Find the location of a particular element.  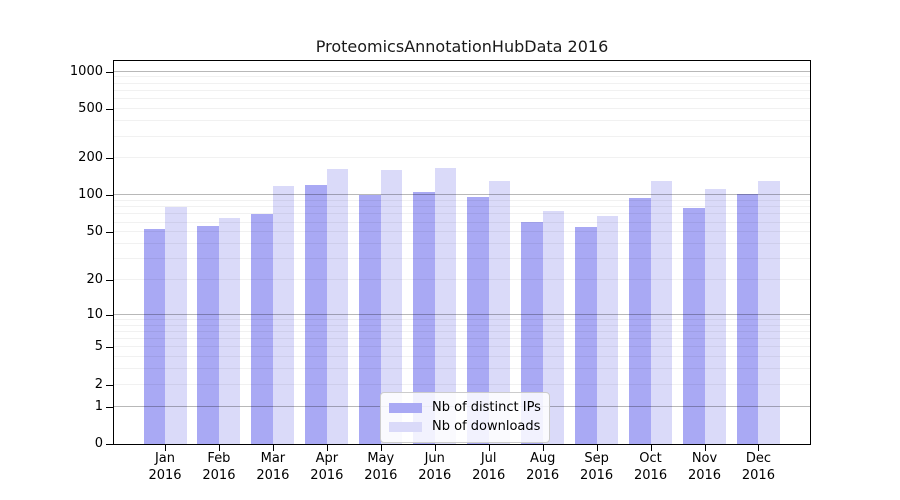

bar-distinct-ips-dec is located at coordinates (747, 318).